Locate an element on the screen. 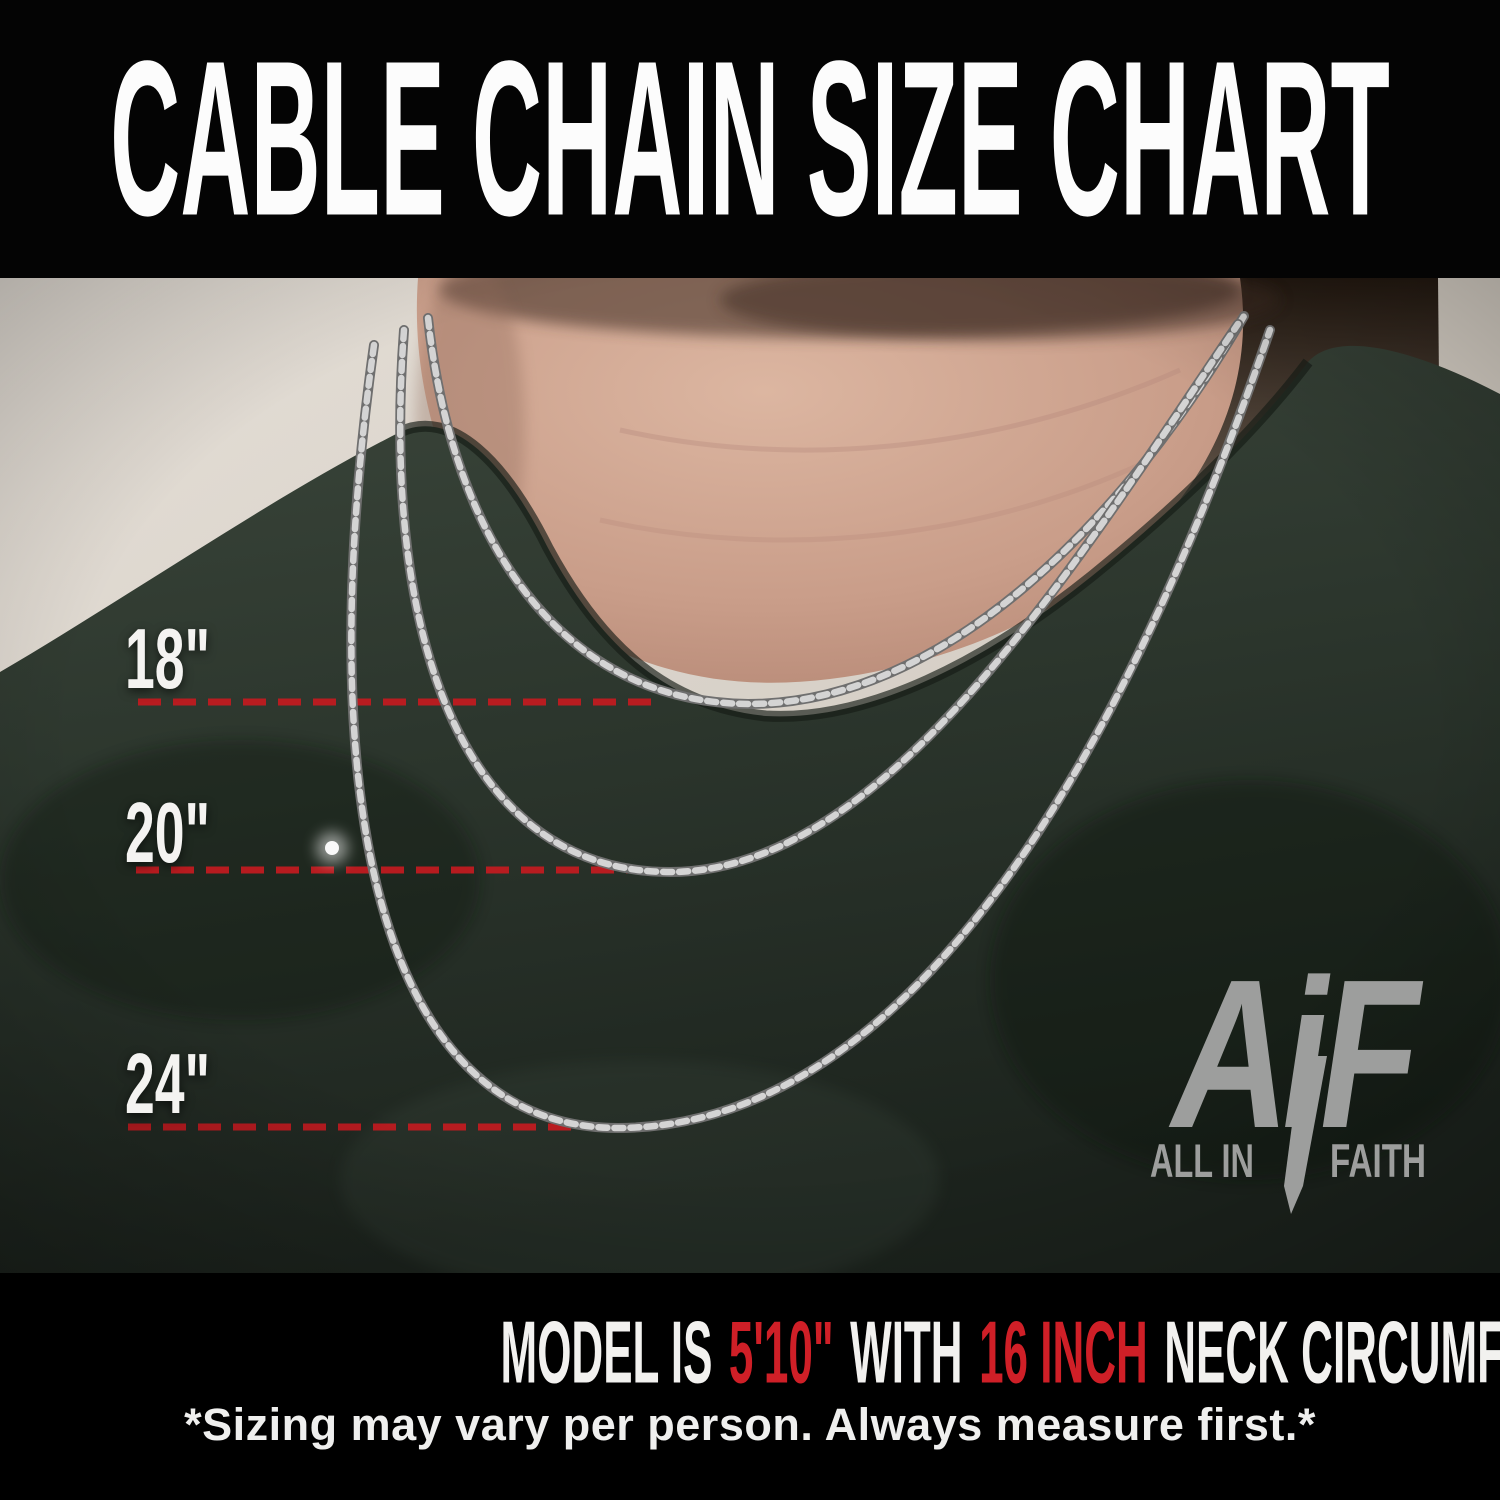 This screenshot has width=1500, height=1500. heading-part-highlight: 5'10" is located at coordinates (781, 1352).